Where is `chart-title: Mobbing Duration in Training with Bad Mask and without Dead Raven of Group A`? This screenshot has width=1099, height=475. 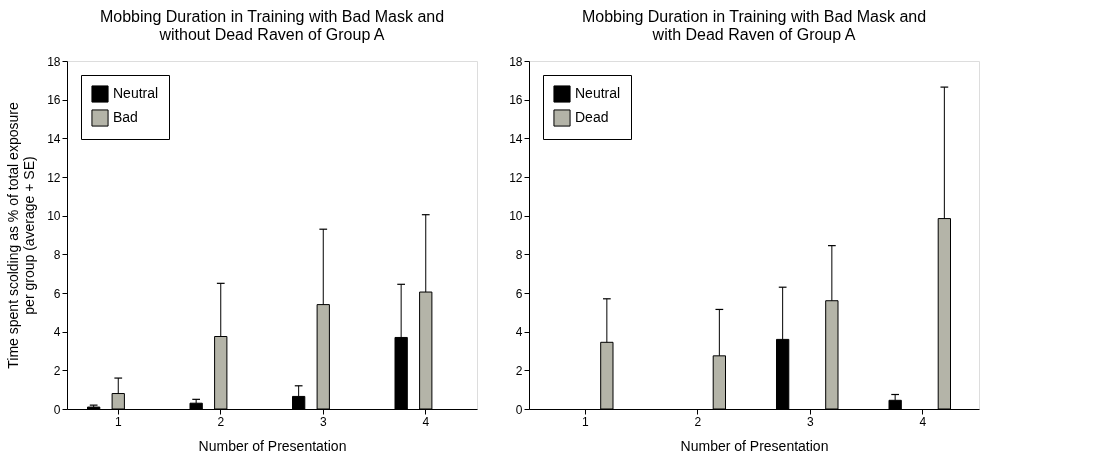
chart-title: Mobbing Duration in Training with Bad Mask and without Dead Raven of Group A is located at coordinates (272, 25).